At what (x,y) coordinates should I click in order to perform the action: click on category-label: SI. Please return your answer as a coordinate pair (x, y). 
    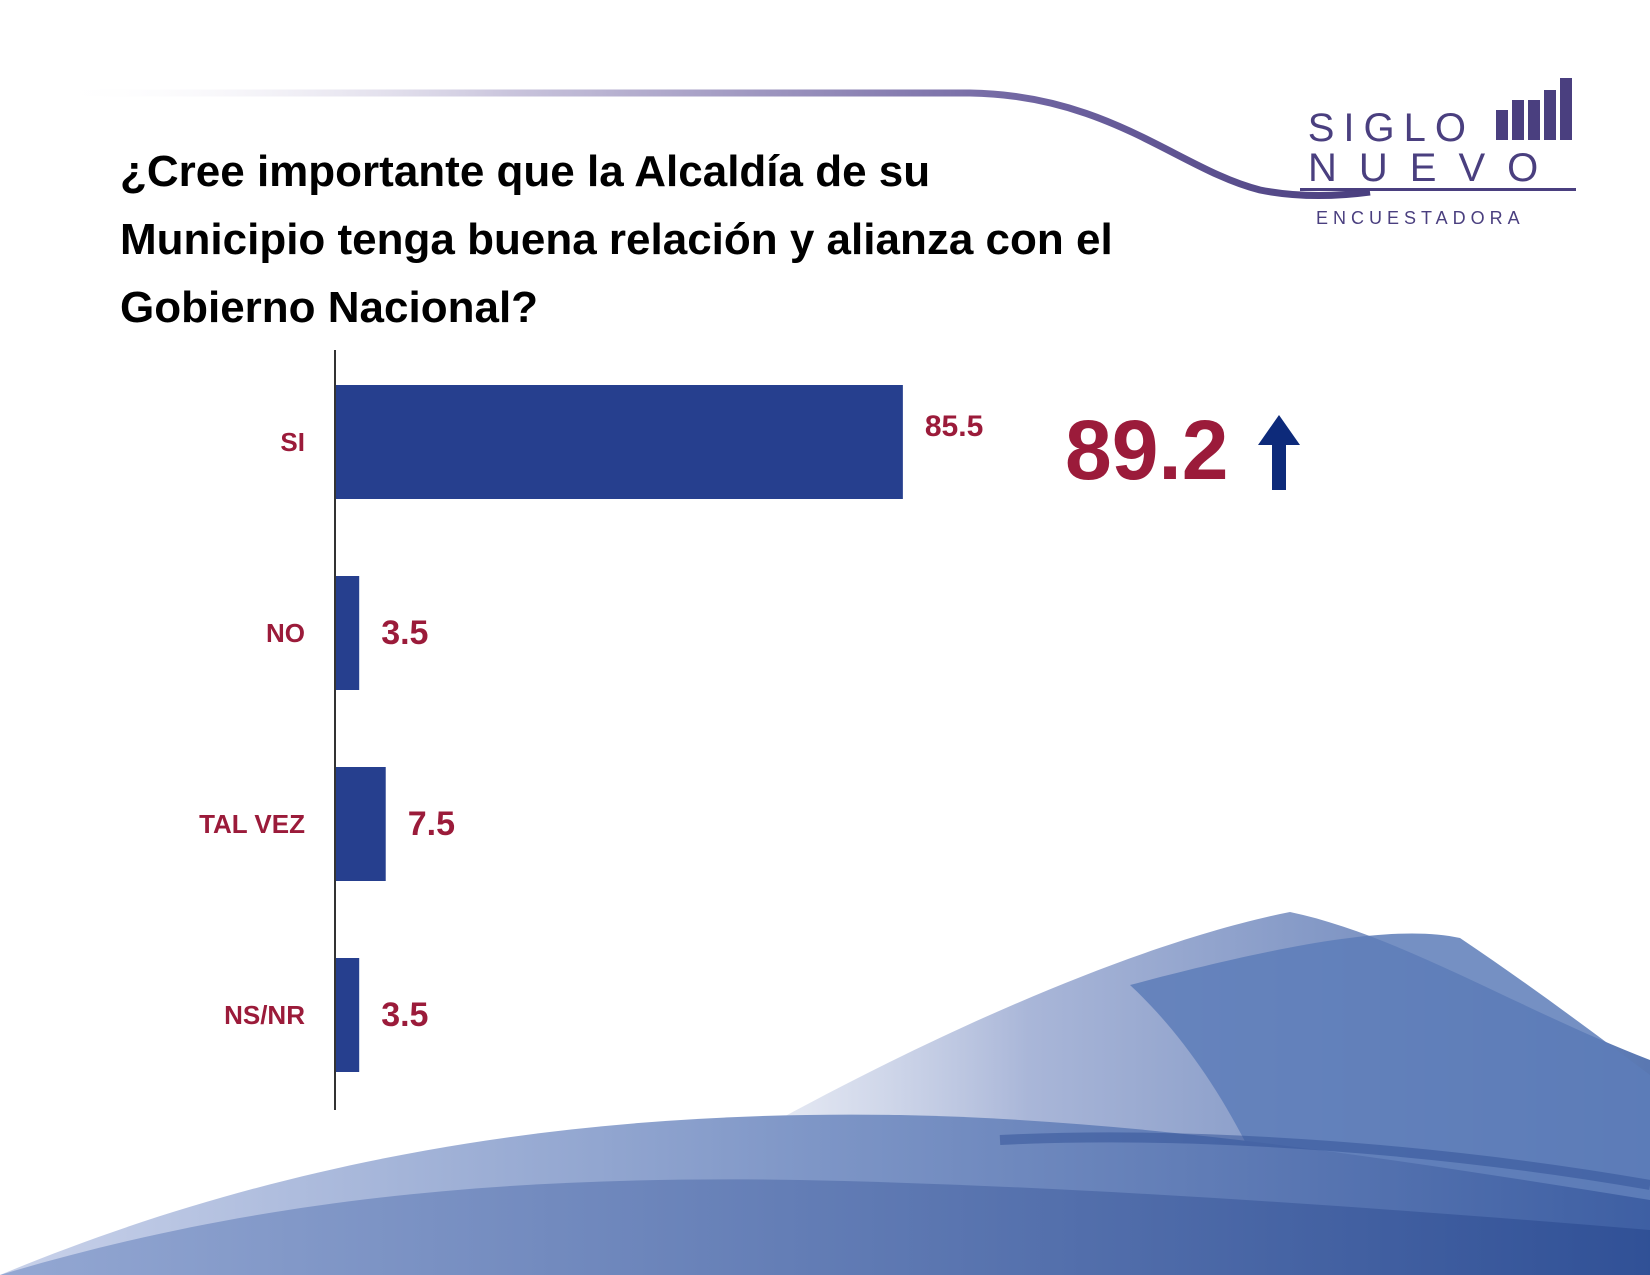
    Looking at the image, I should click on (292, 442).